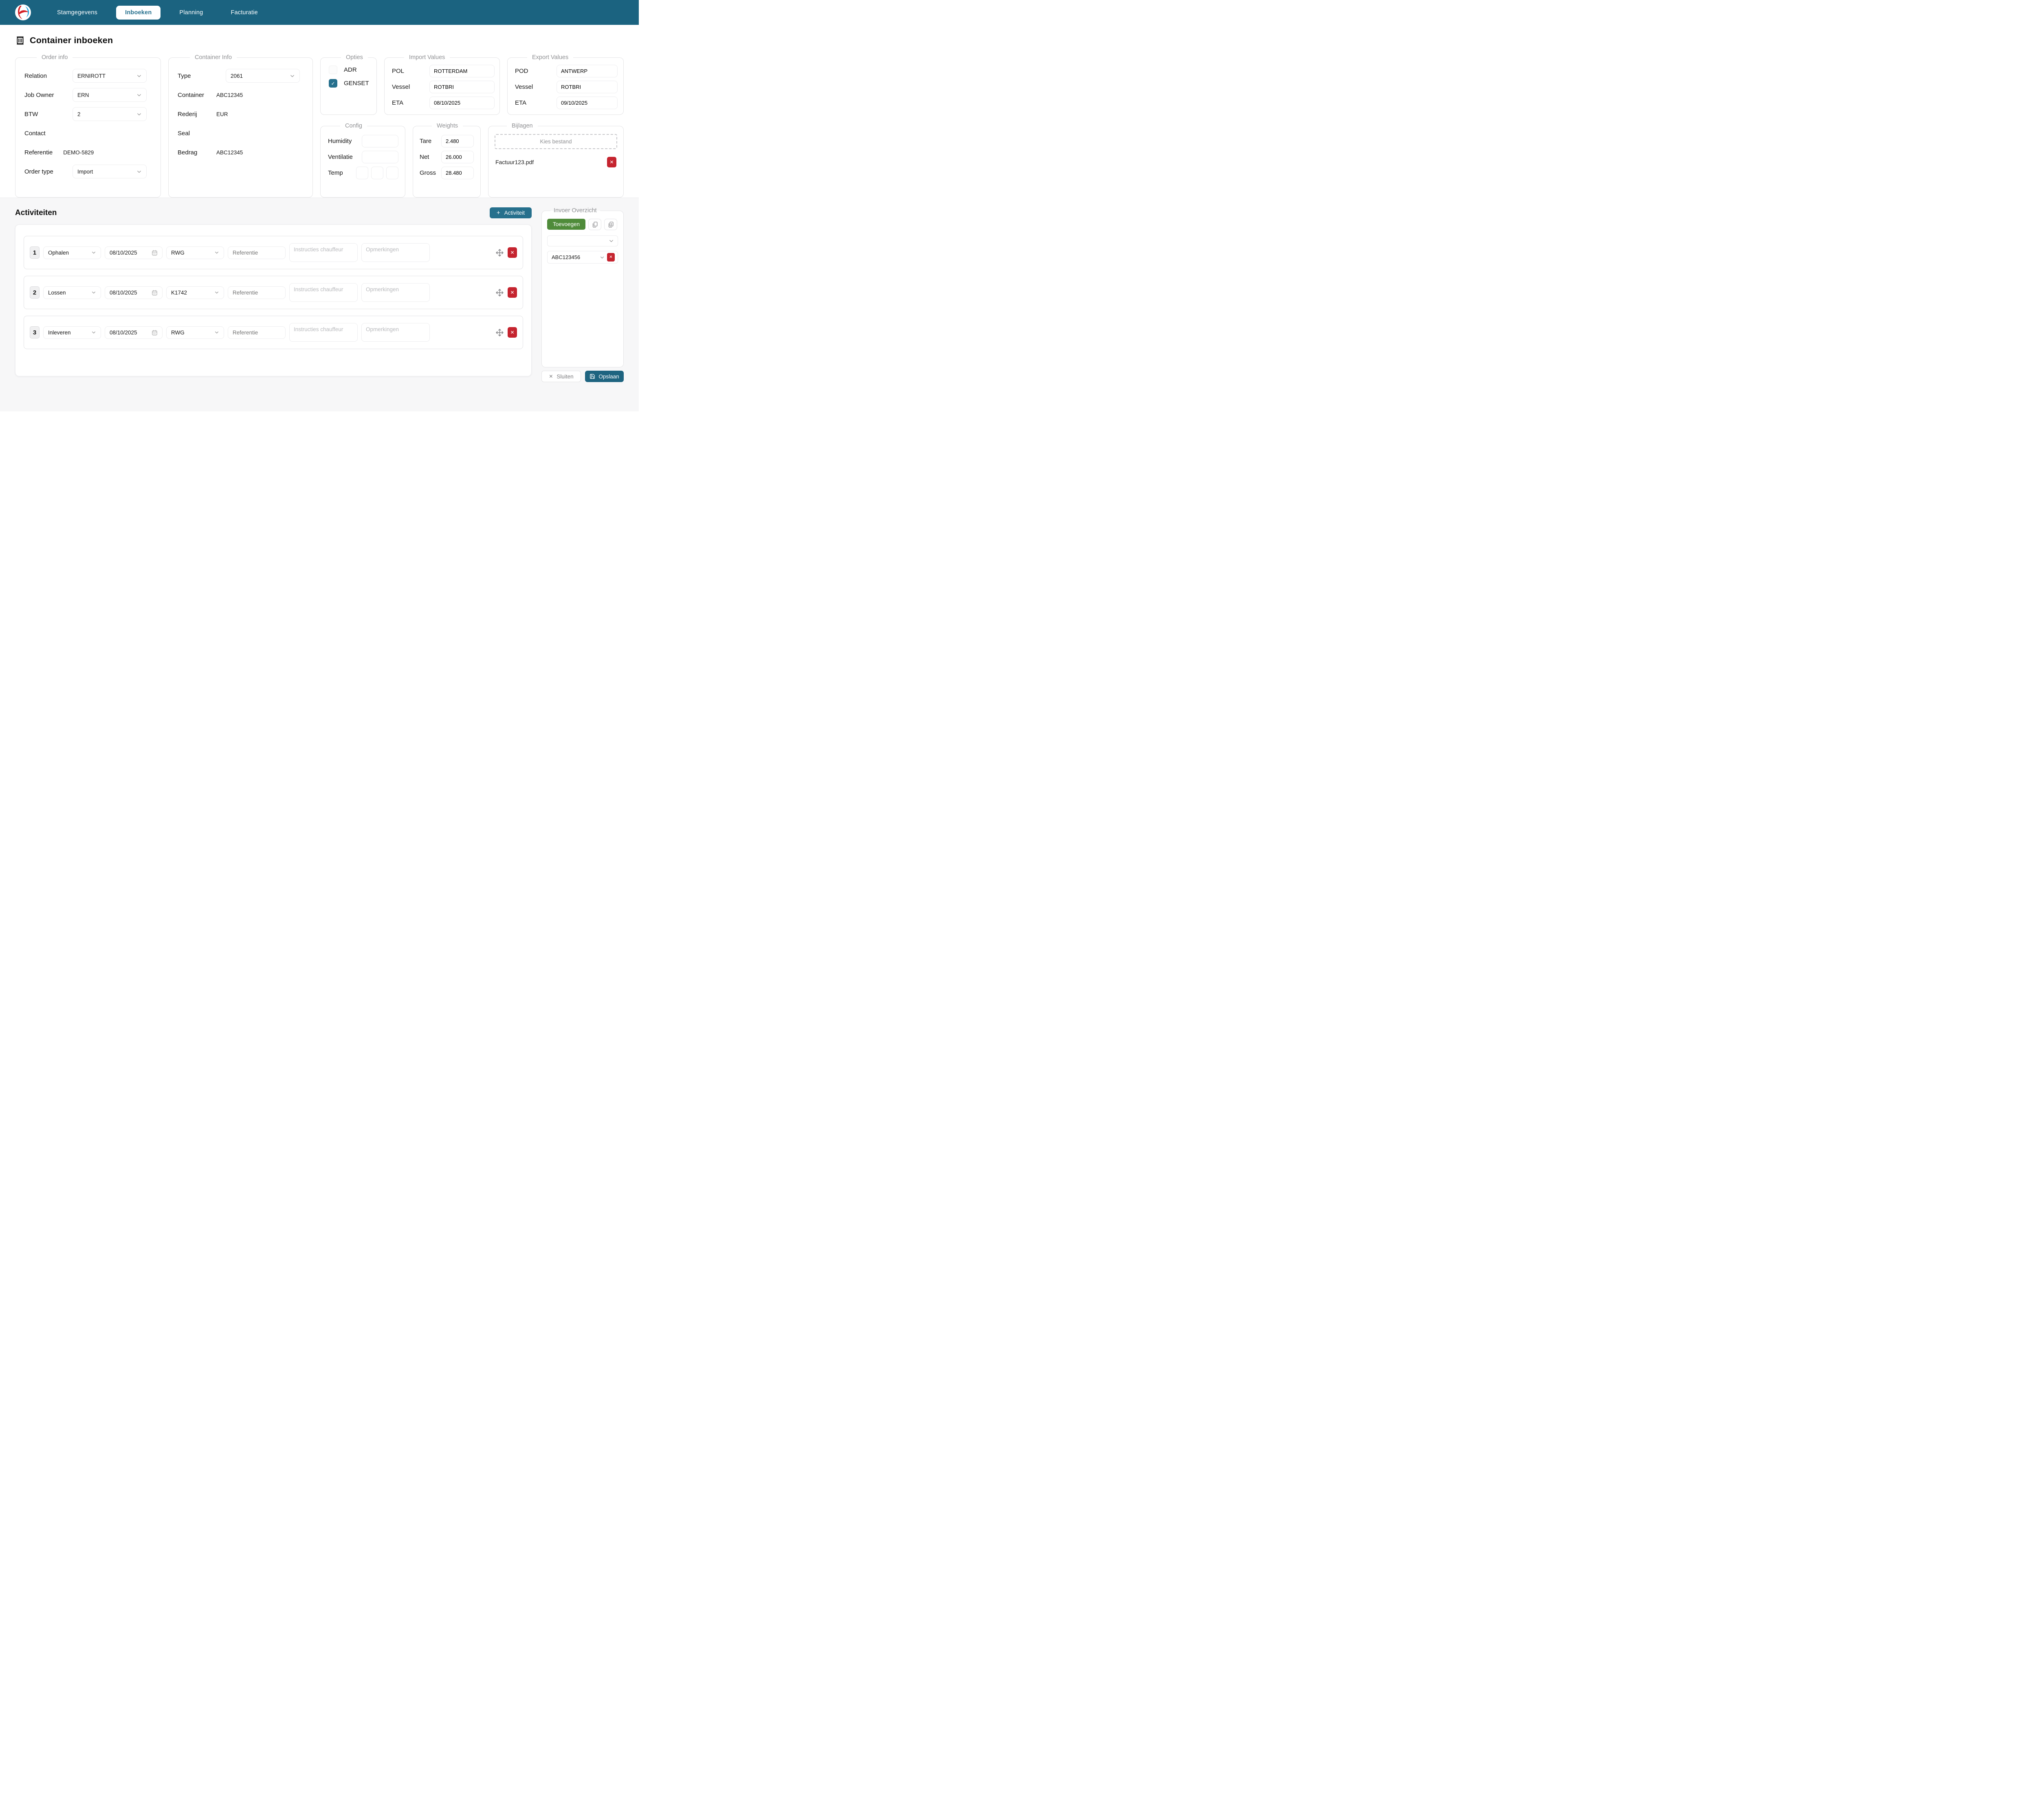 The width and height of the screenshot is (2037, 1820). What do you see at coordinates (191, 13) in the screenshot?
I see `nav-item-planning: Planning` at bounding box center [191, 13].